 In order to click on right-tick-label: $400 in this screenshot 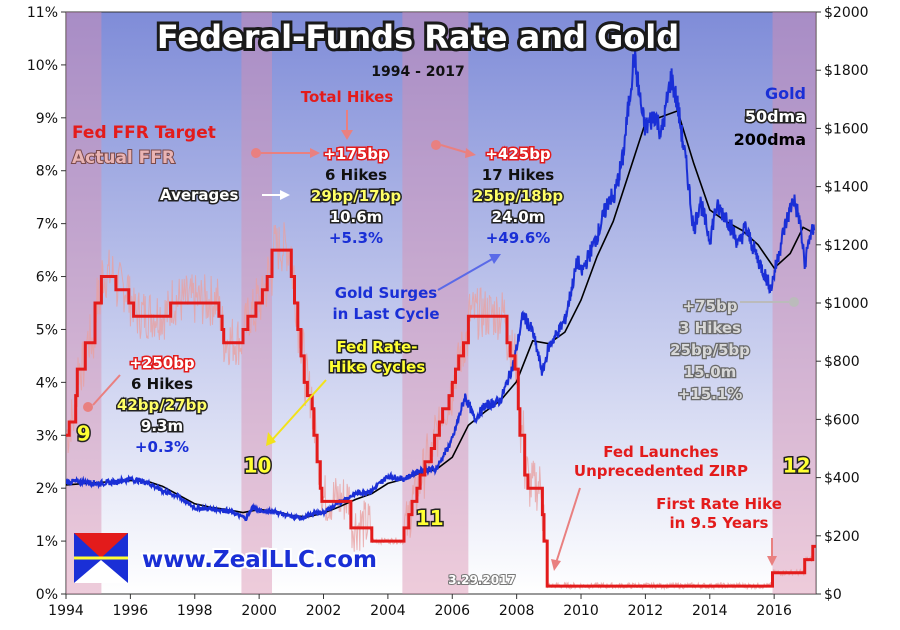, I will do `click(842, 479)`.